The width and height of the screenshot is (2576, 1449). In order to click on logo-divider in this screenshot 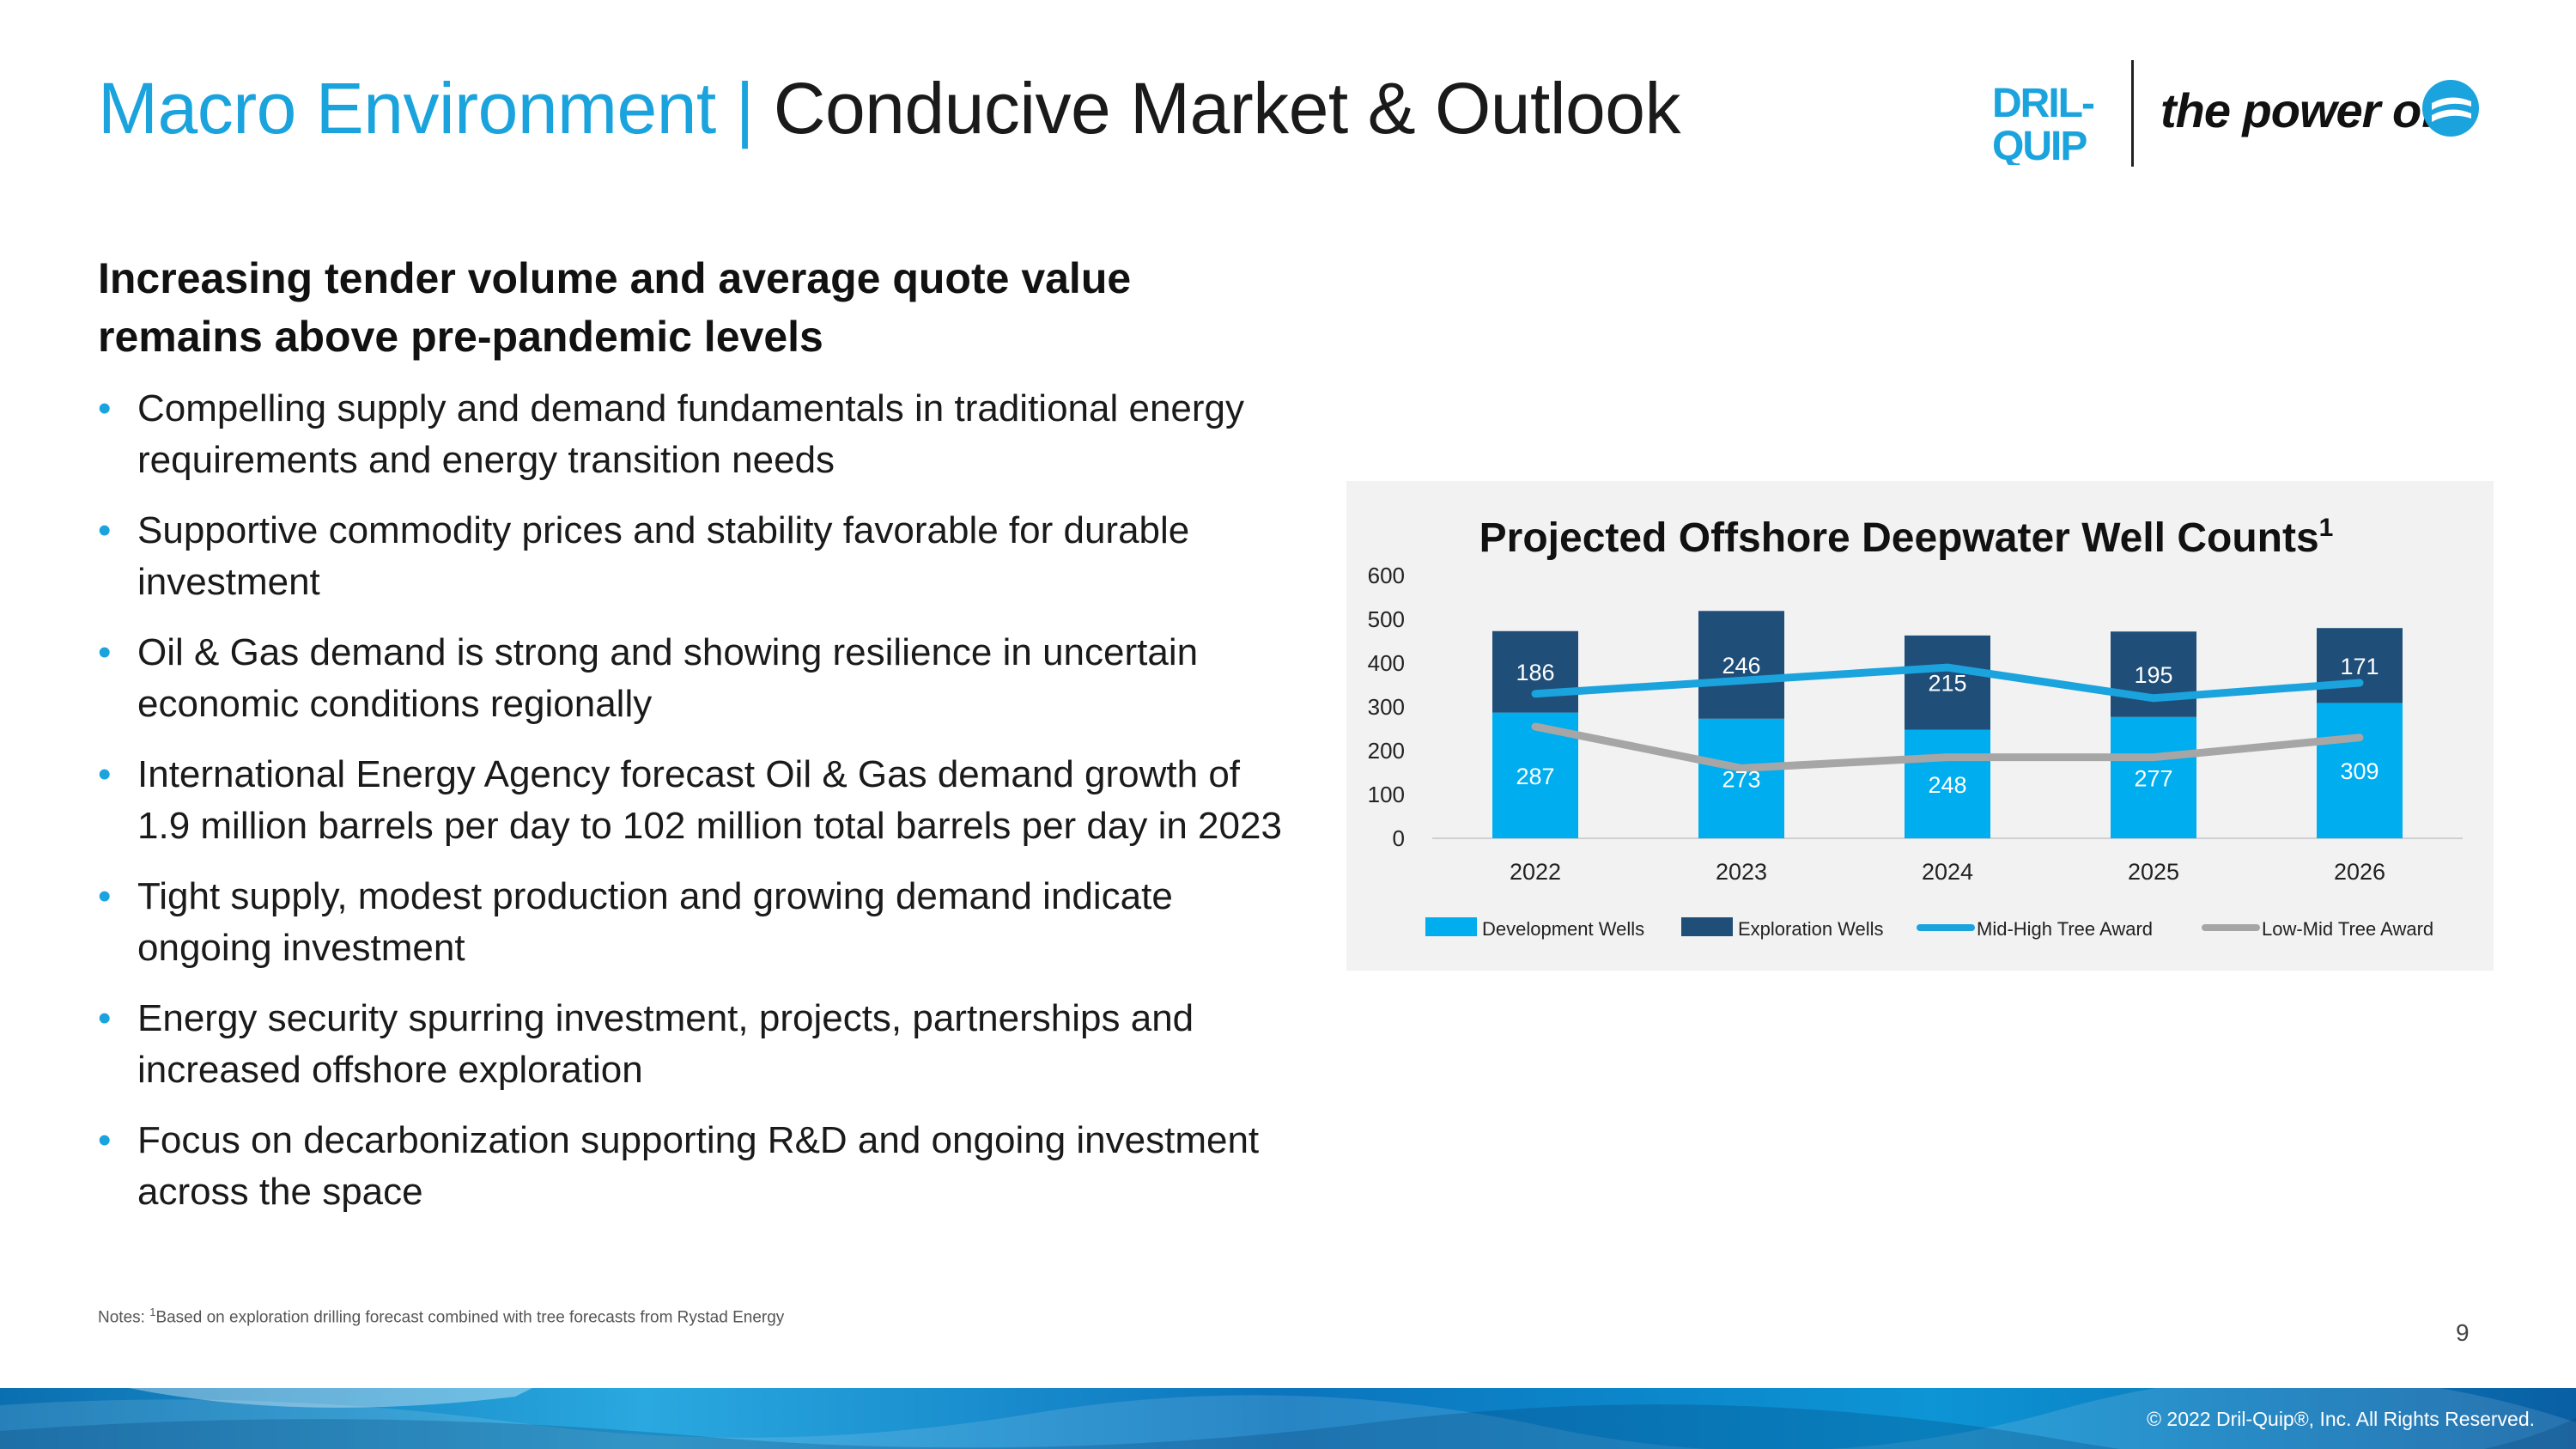, I will do `click(2133, 113)`.